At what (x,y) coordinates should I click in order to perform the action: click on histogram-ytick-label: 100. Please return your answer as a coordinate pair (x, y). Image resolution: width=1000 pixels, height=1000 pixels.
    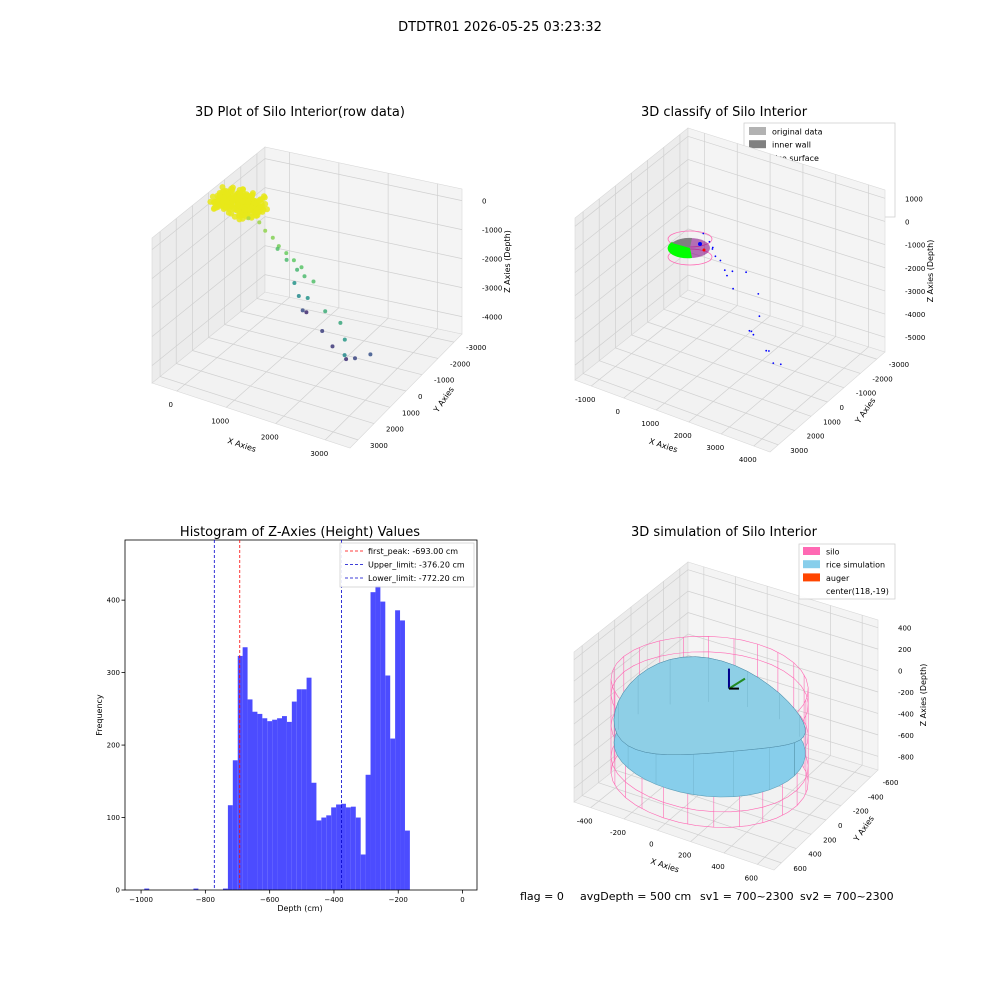
    Looking at the image, I should click on (113, 818).